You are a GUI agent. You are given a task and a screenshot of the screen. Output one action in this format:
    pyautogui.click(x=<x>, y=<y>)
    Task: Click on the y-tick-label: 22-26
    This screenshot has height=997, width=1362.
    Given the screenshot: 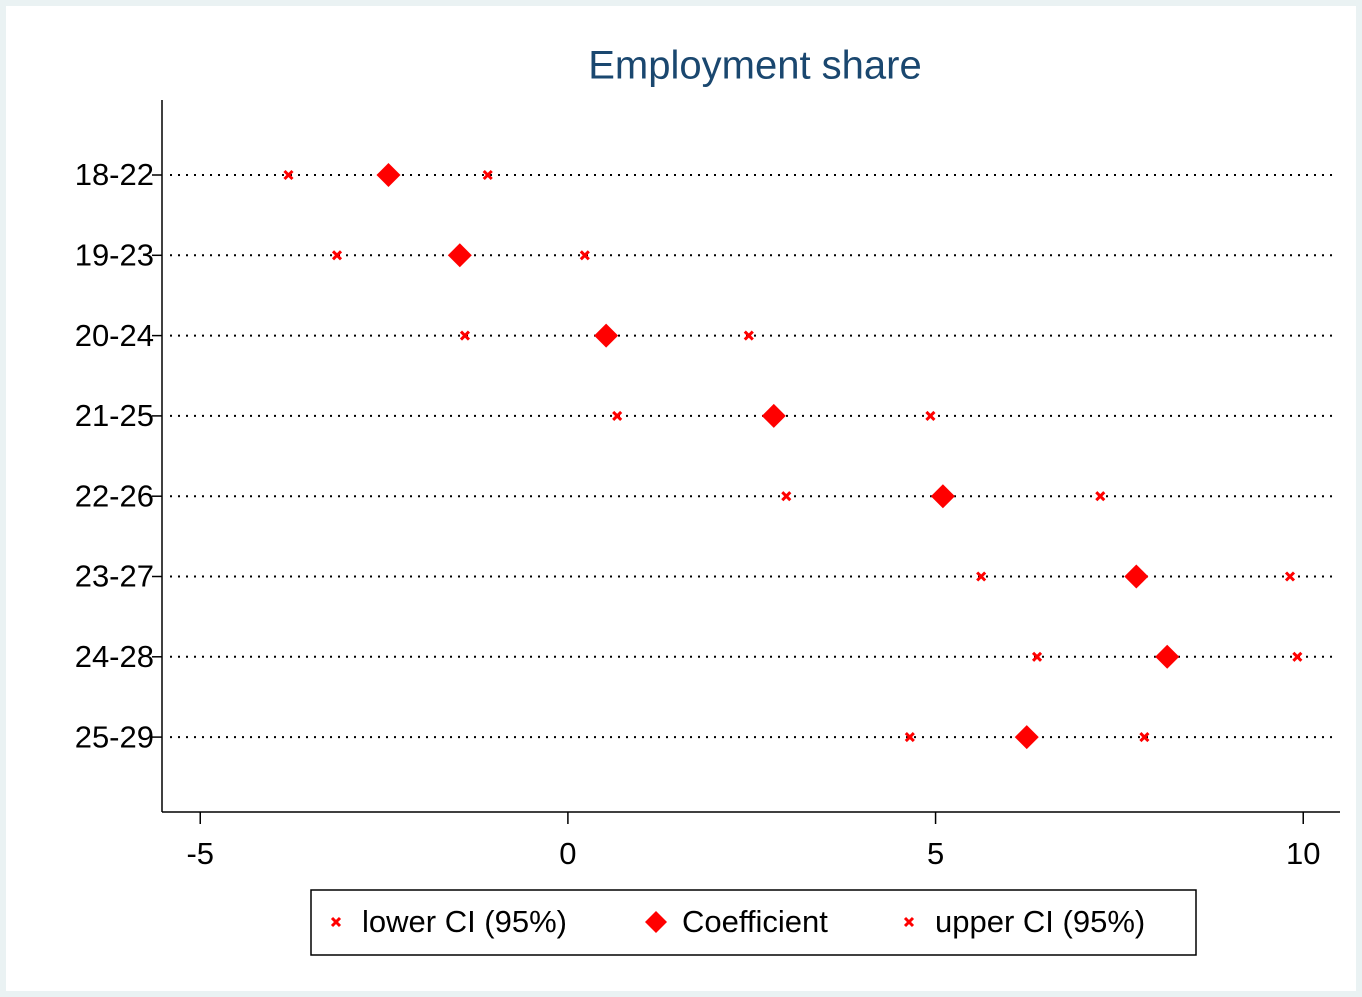 What is the action you would take?
    pyautogui.click(x=114, y=495)
    